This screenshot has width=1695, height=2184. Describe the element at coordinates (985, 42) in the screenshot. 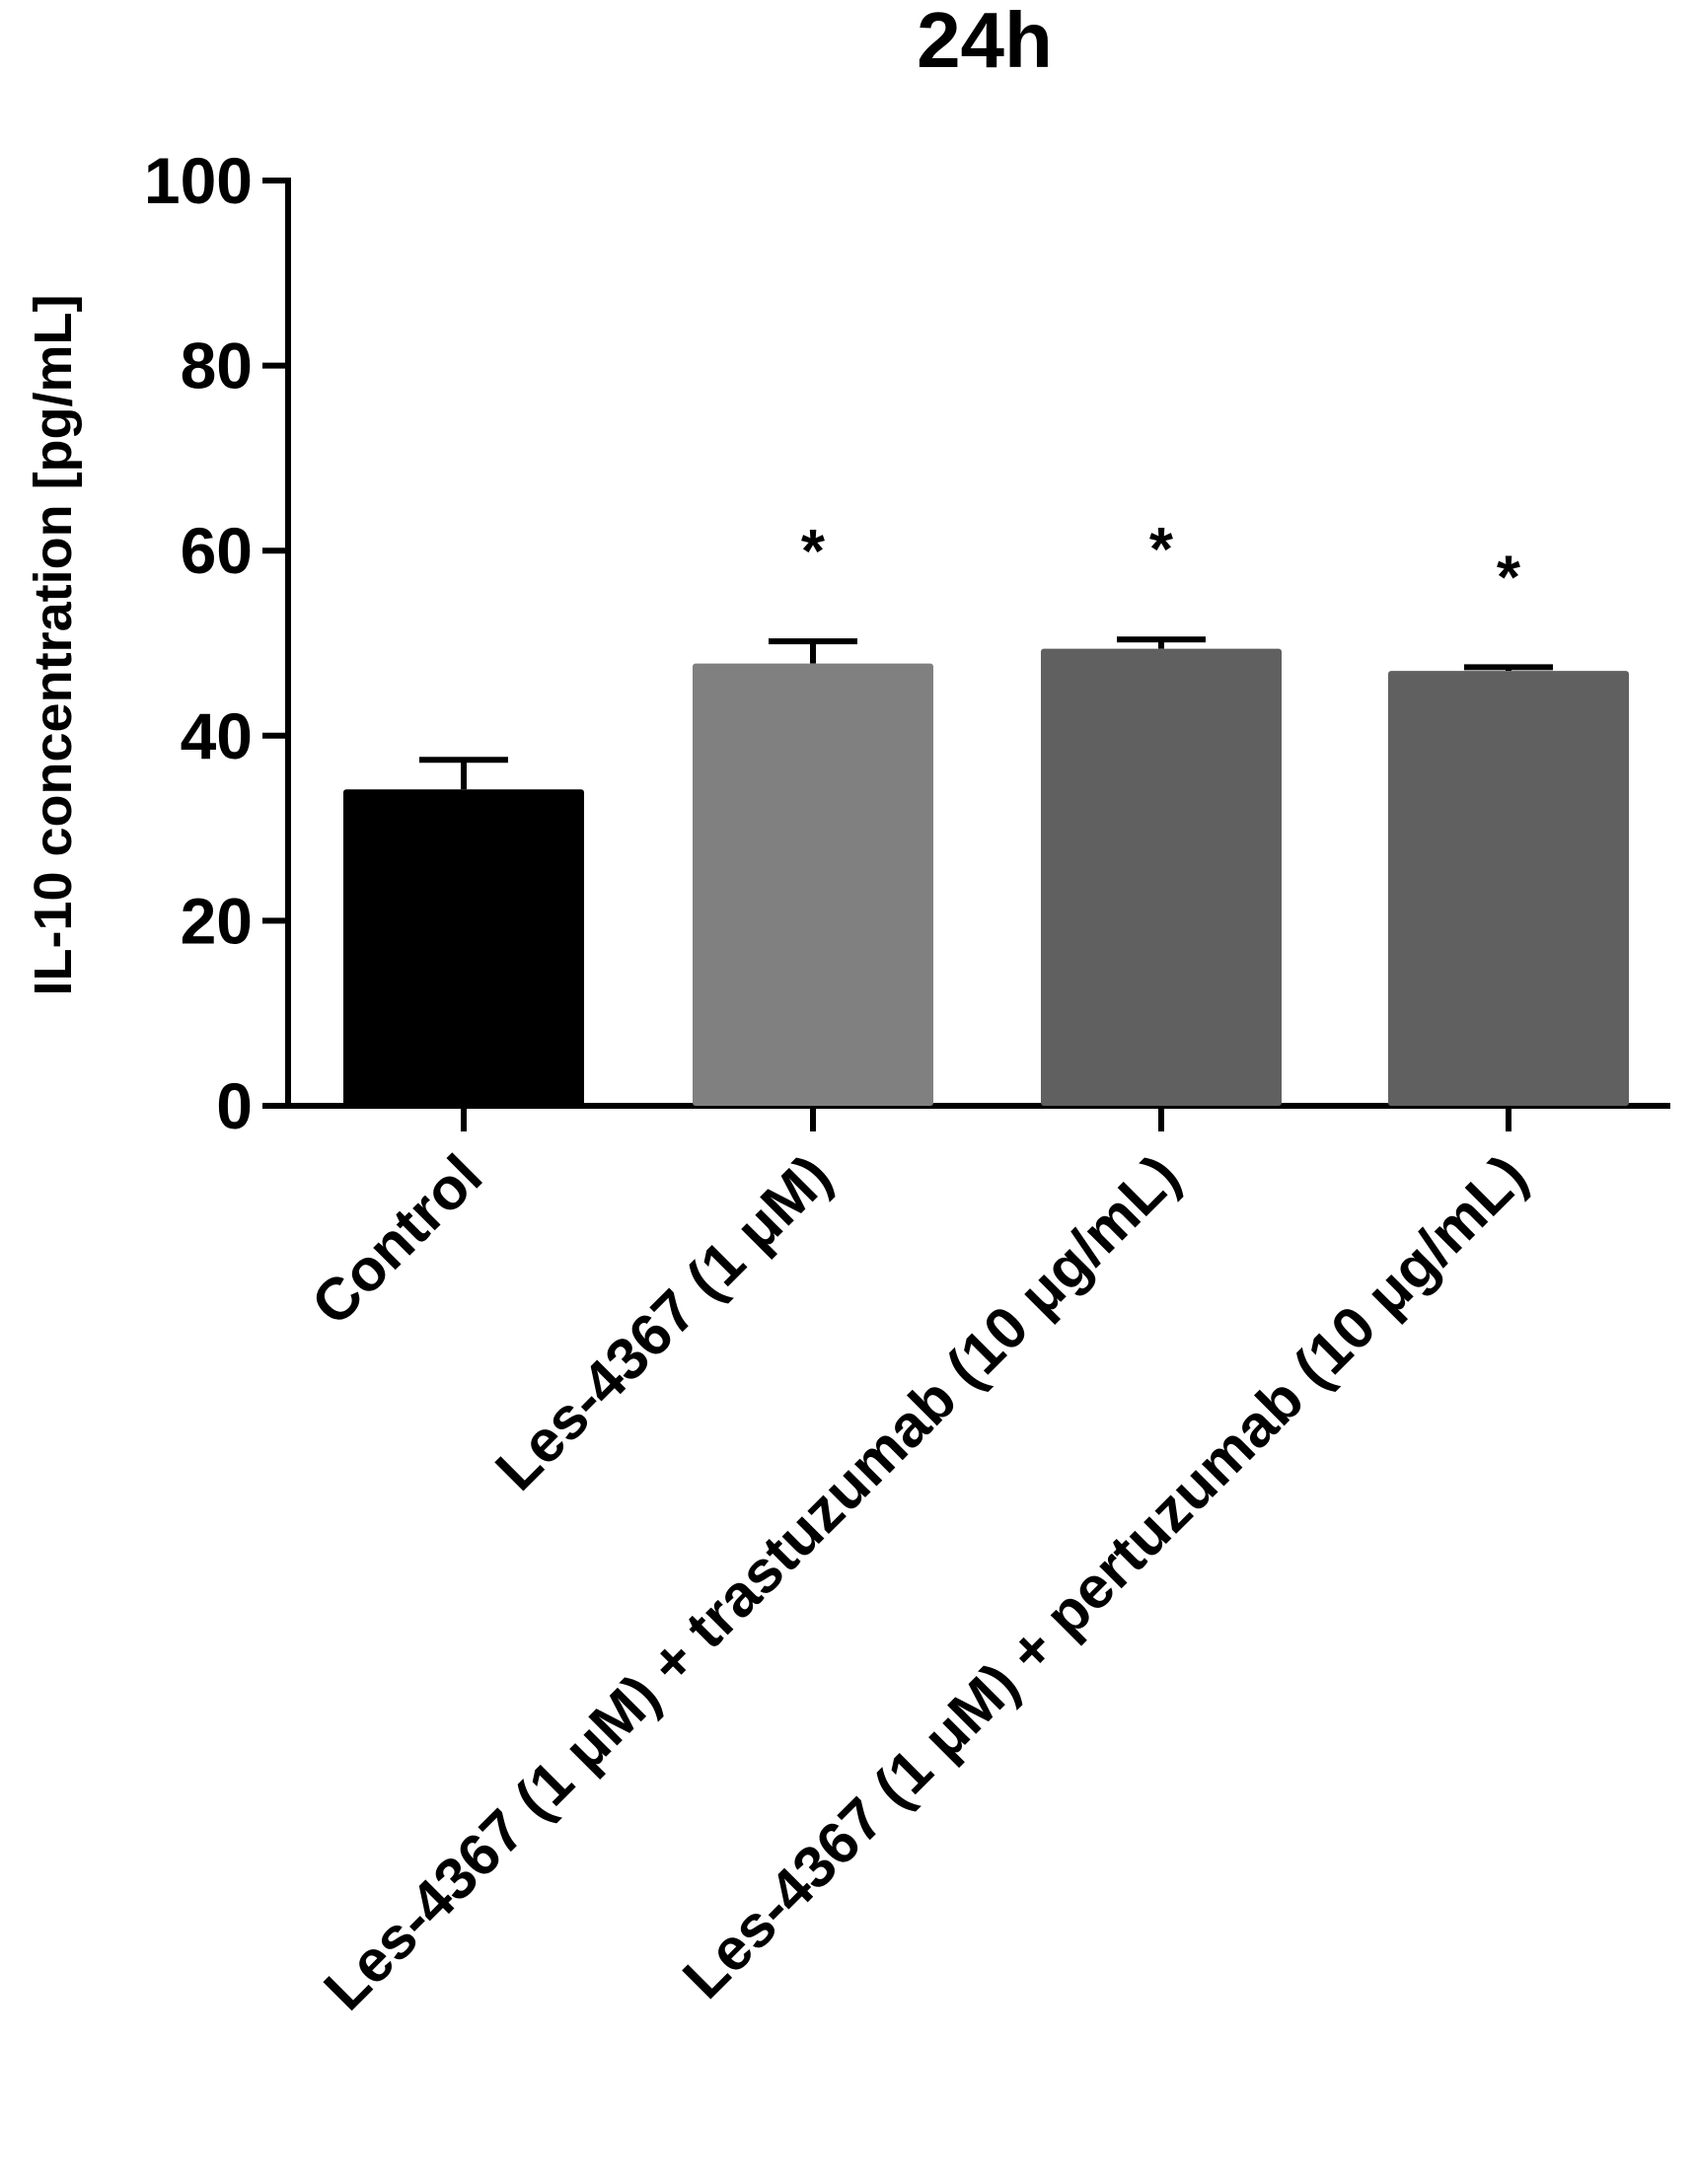

I see `chart-title: 24h` at that location.